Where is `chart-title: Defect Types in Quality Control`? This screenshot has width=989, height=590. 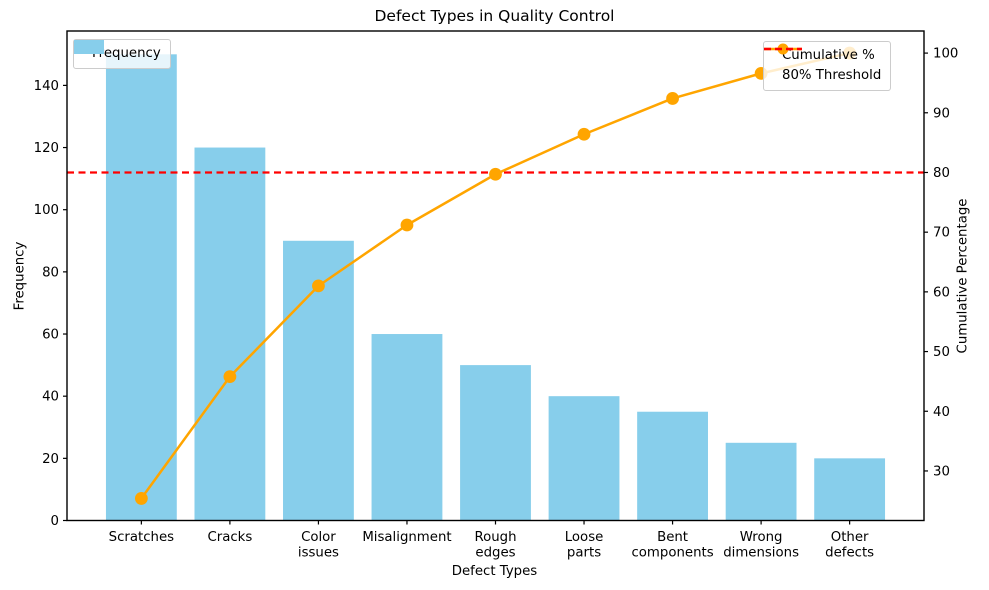
chart-title: Defect Types in Quality Control is located at coordinates (494, 16).